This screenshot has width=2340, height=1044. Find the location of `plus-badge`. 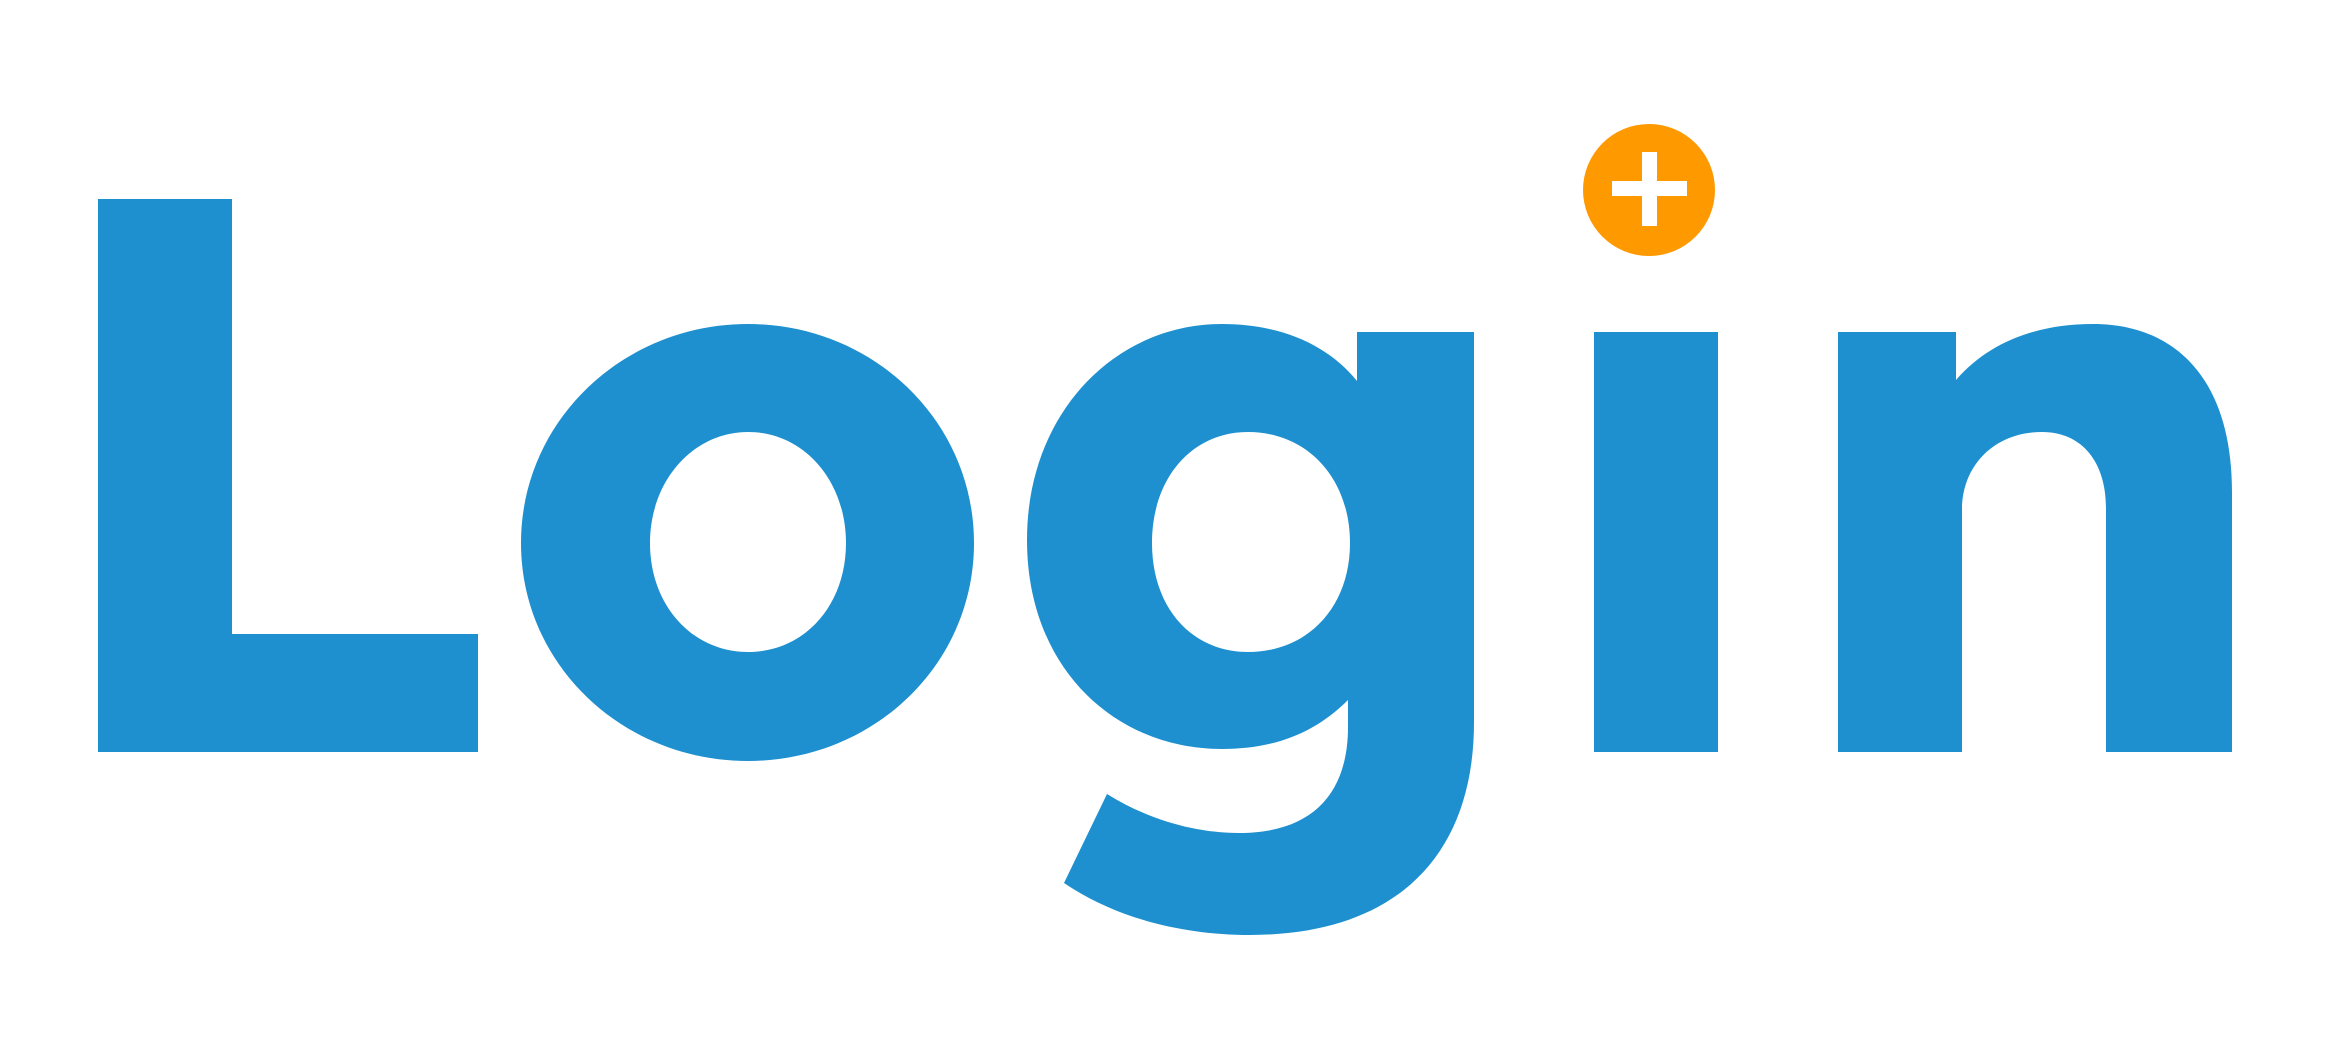

plus-badge is located at coordinates (1649, 190).